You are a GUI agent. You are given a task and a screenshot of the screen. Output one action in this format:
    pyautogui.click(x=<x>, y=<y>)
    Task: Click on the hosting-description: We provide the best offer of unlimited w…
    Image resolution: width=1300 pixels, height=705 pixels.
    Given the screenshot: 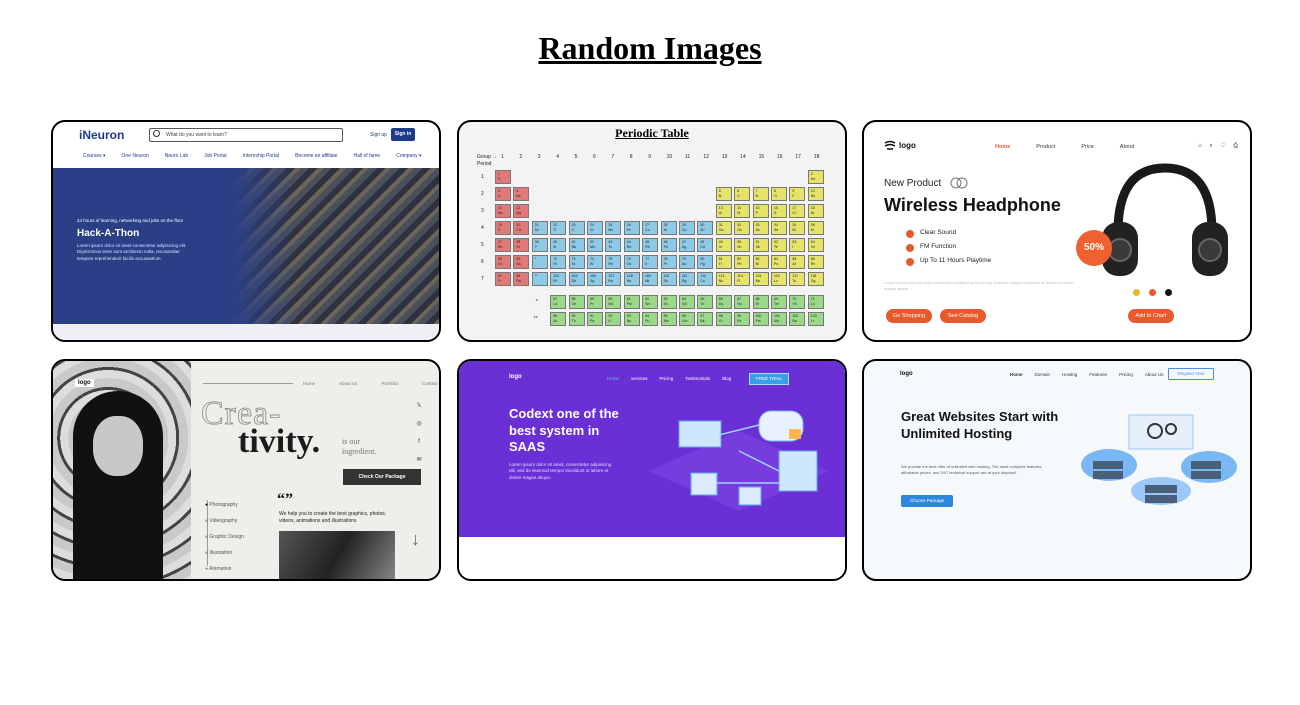 What is the action you would take?
    pyautogui.click(x=972, y=469)
    